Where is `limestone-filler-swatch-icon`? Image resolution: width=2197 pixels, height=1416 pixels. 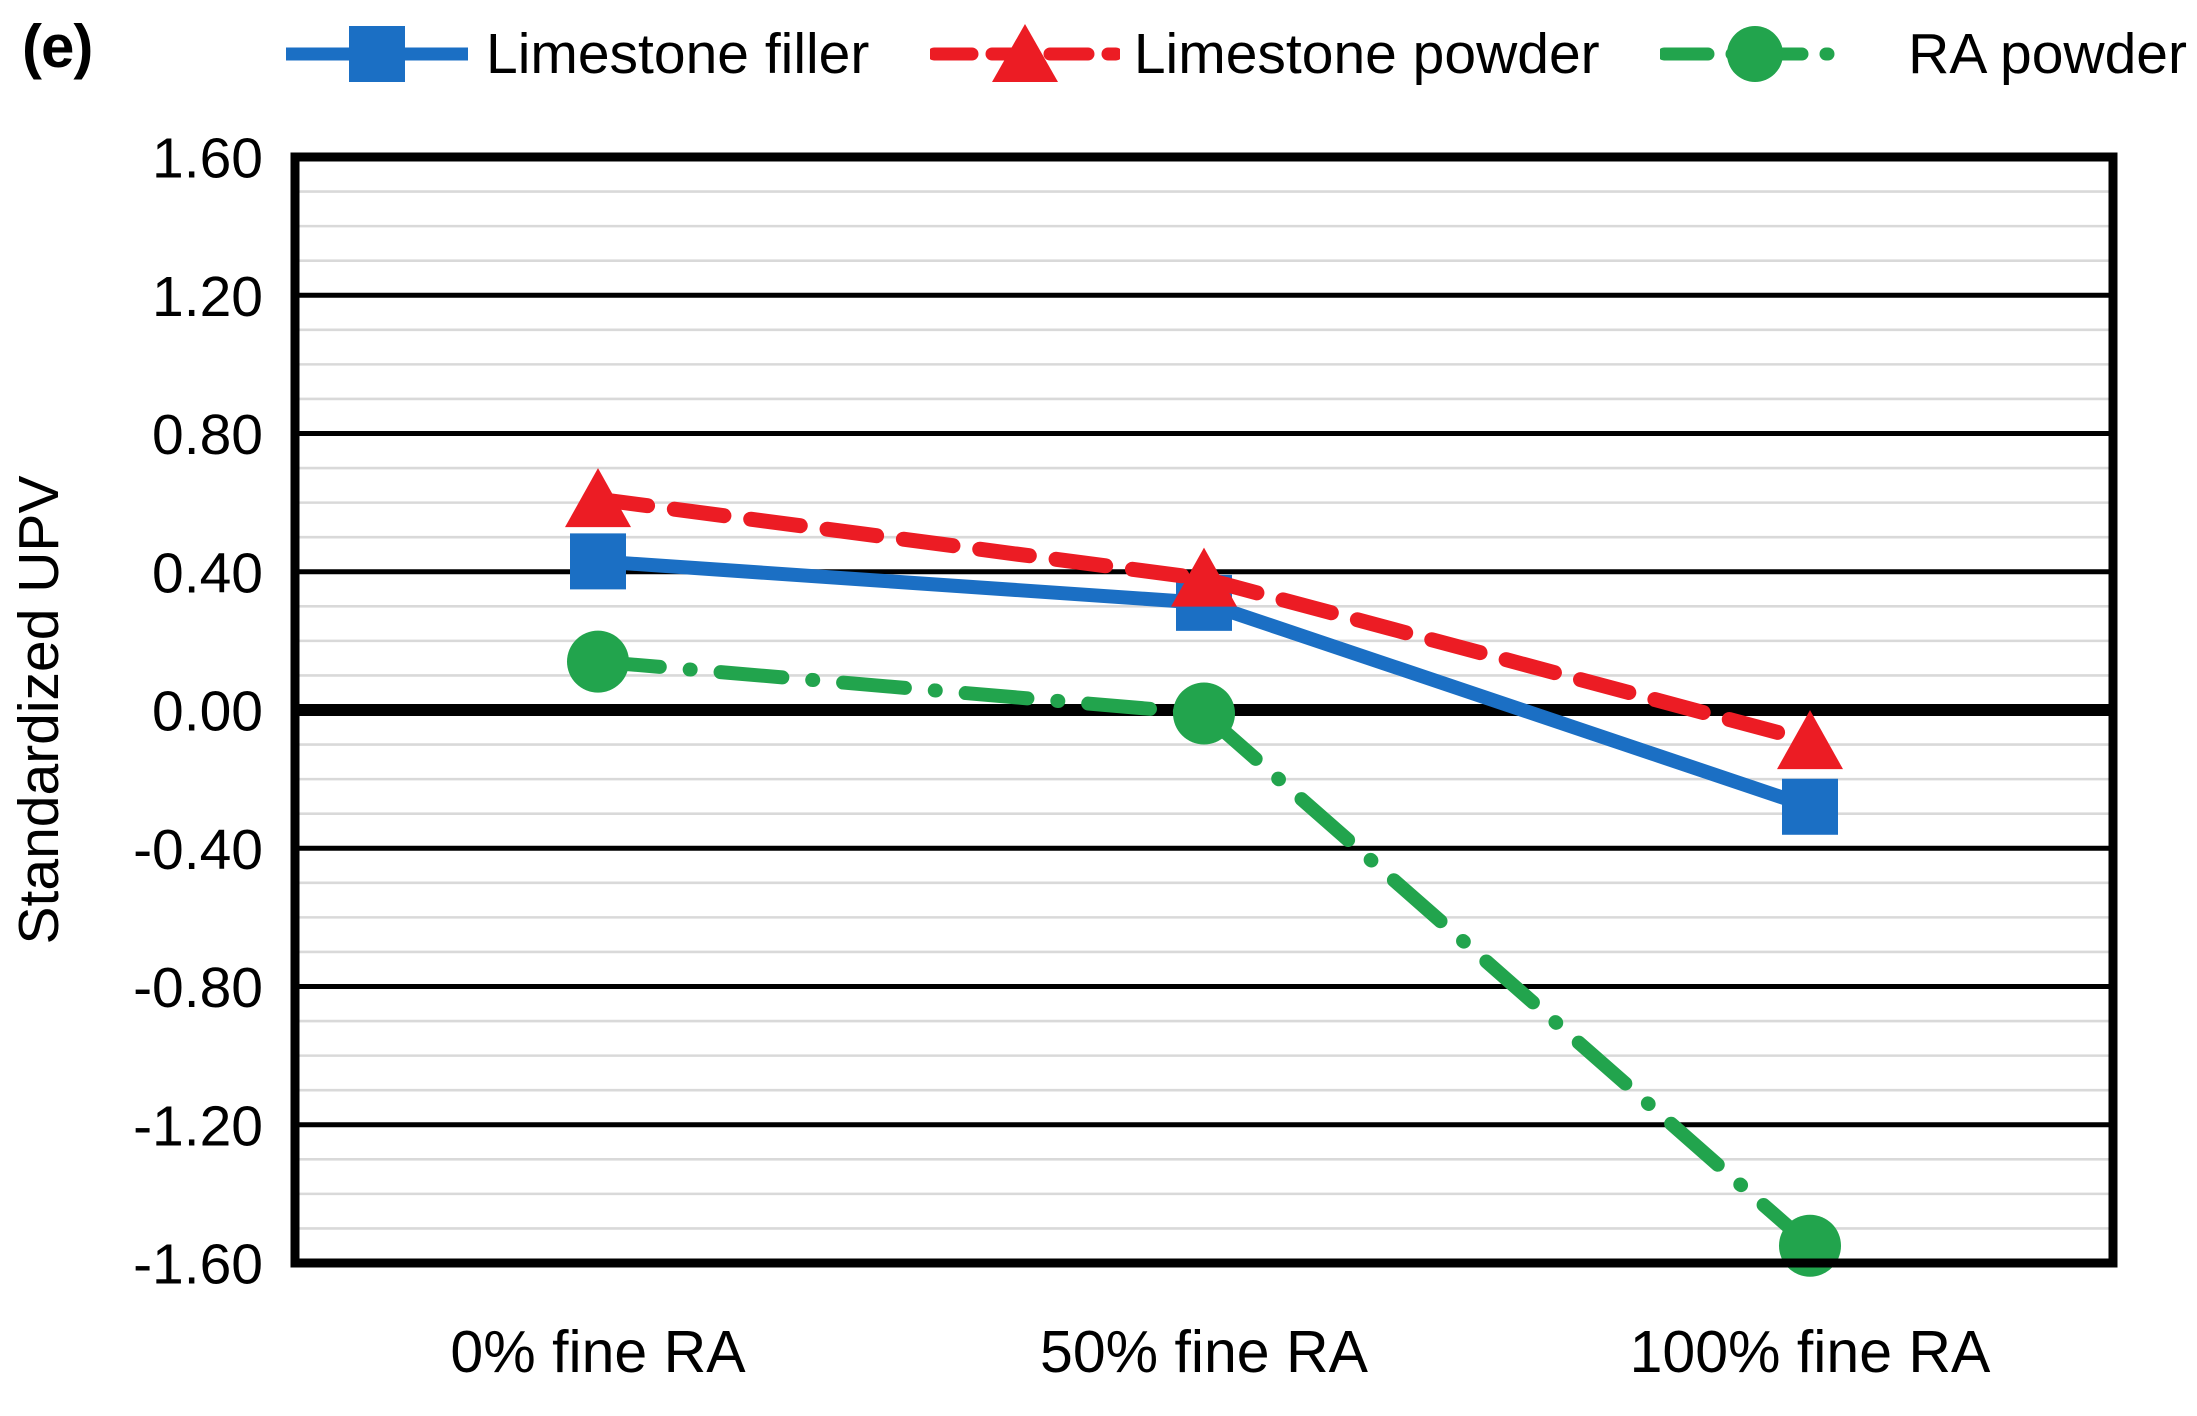
limestone-filler-swatch-icon is located at coordinates (377, 54).